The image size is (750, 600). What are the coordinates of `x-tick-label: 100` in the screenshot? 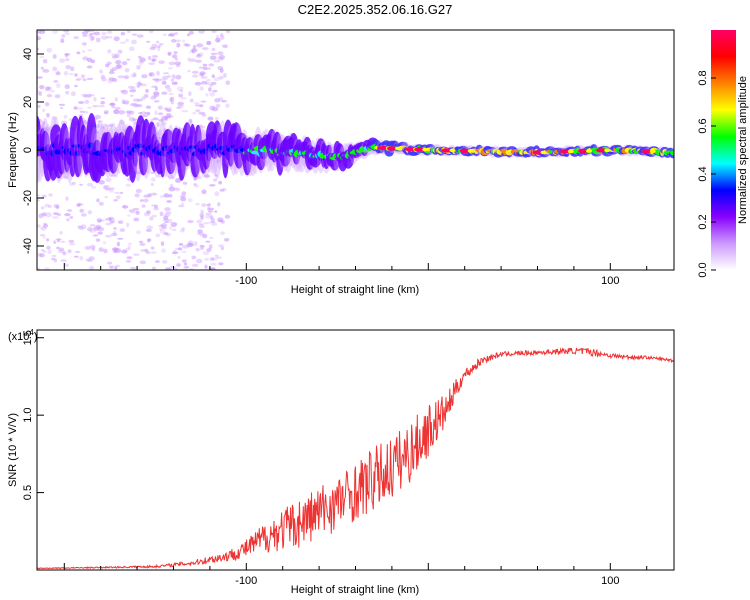 It's located at (610, 281).